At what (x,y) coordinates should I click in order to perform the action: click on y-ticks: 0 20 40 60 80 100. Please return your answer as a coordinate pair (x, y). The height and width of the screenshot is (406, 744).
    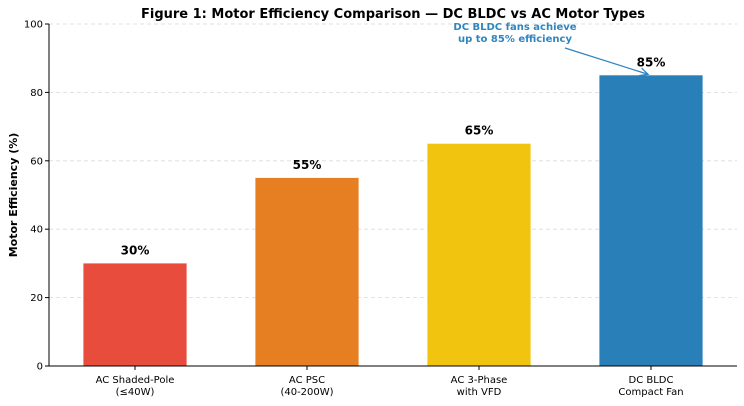
    Looking at the image, I should click on (36, 196).